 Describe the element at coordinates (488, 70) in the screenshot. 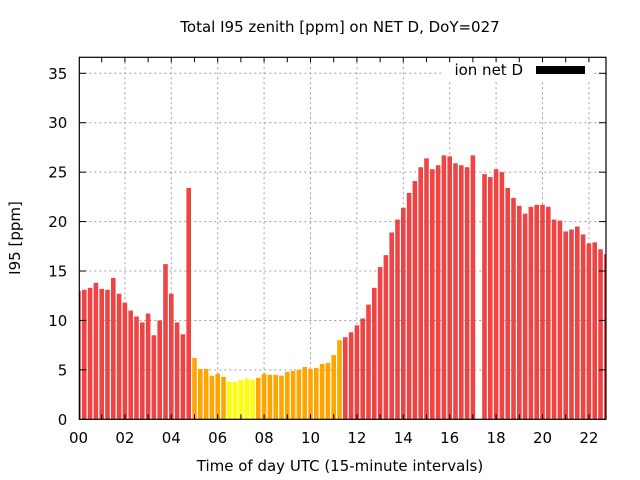

I see `legend-label: ion net D` at that location.